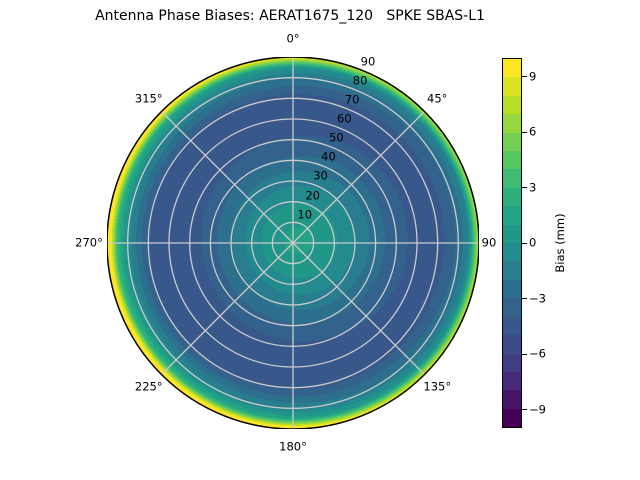 The height and width of the screenshot is (480, 640). What do you see at coordinates (293, 38) in the screenshot?
I see `azimuth-tick-label: 0°` at bounding box center [293, 38].